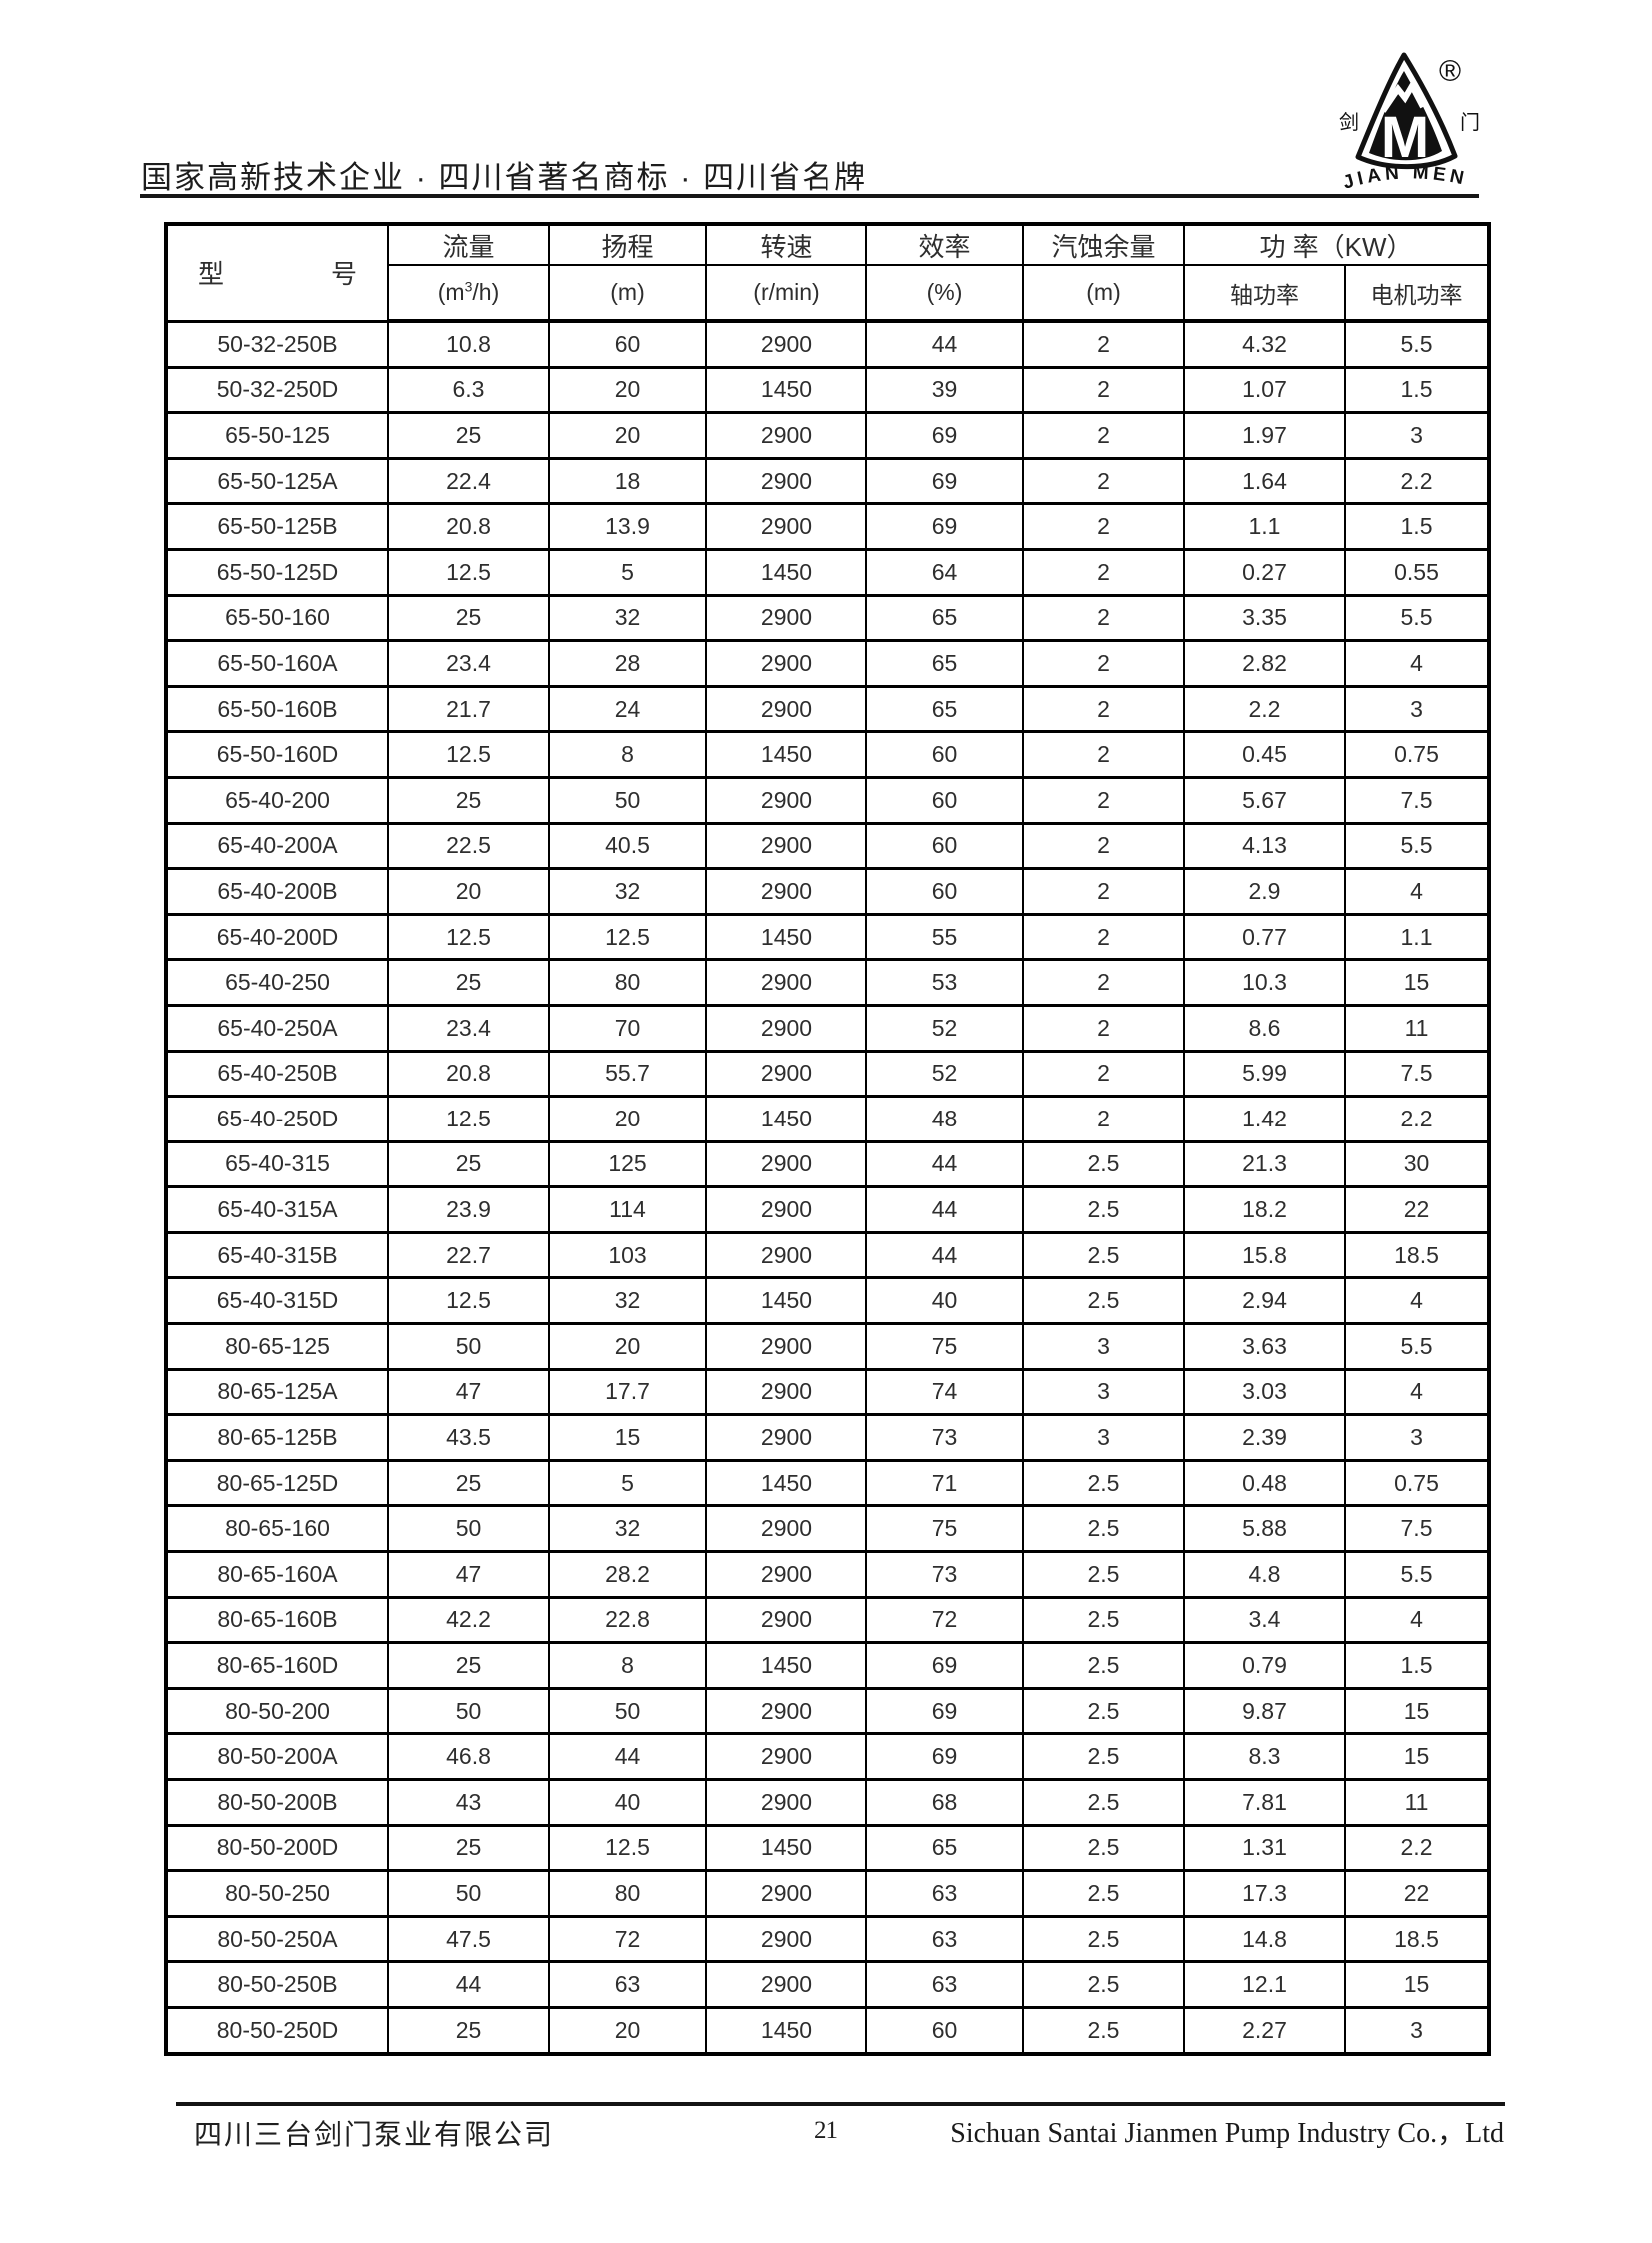 Image resolution: width=1652 pixels, height=2243 pixels. I want to click on cell-motor-power: 15, so click(1417, 982).